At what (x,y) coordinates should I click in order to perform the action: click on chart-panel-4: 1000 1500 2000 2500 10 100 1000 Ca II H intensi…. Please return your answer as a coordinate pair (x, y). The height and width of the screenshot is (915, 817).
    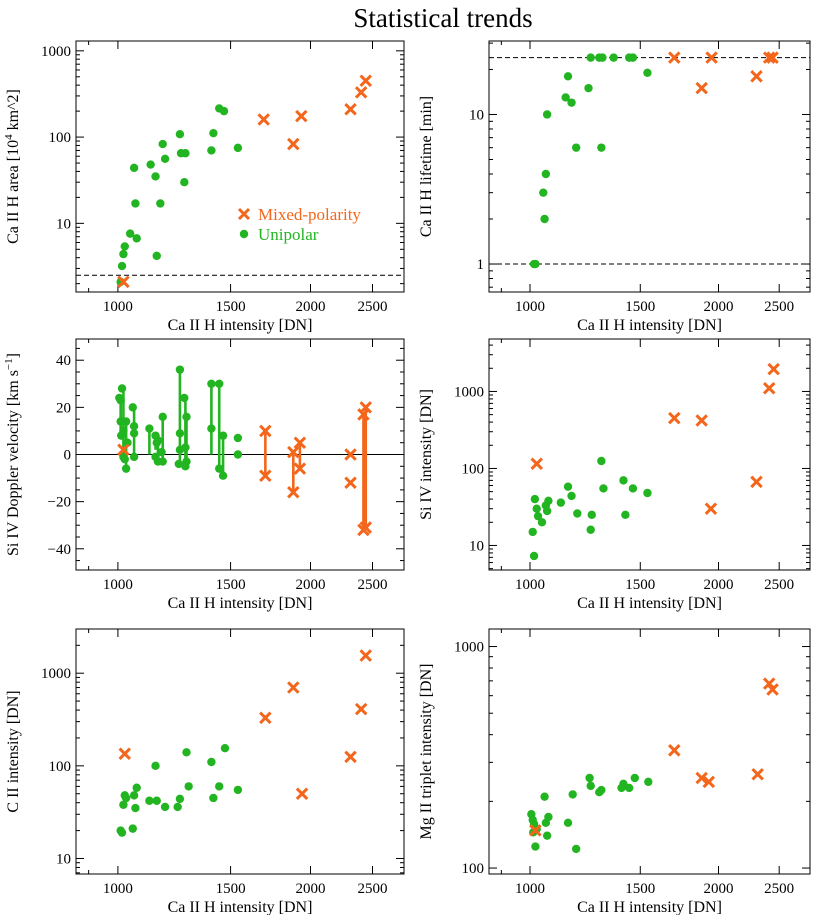
    Looking at the image, I should click on (614, 475).